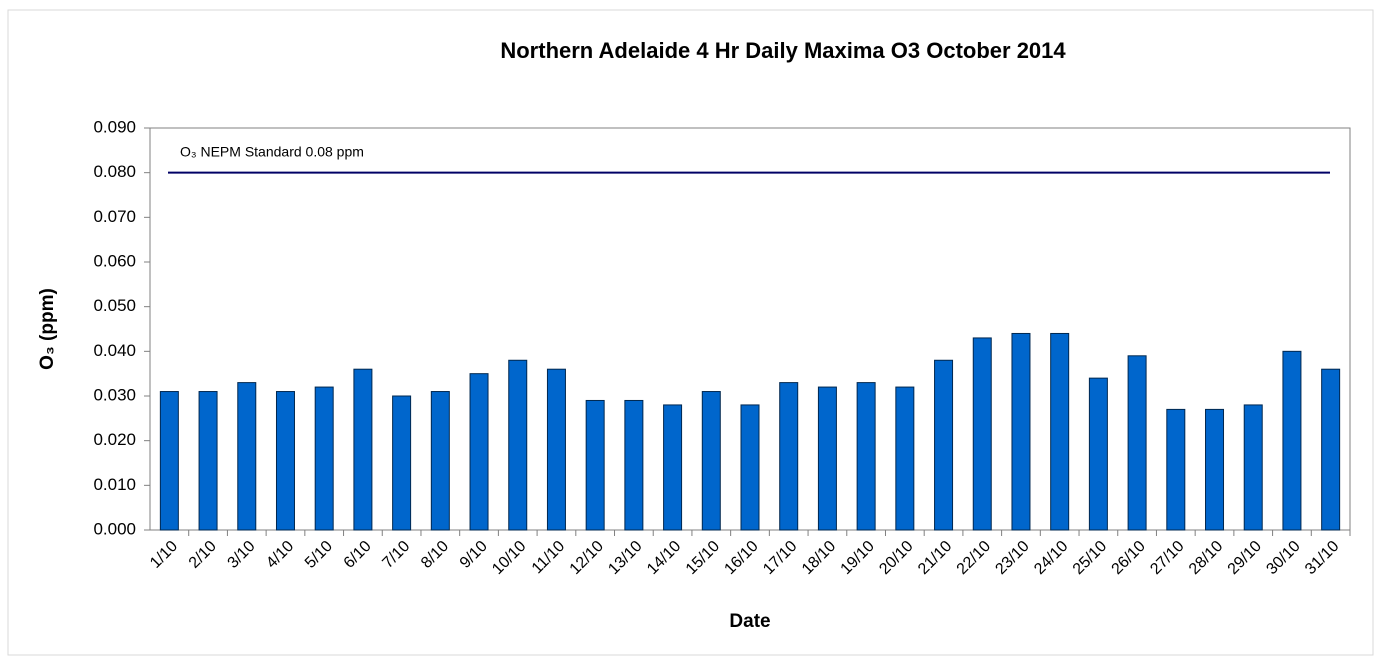 This screenshot has width=1381, height=662. What do you see at coordinates (114, 260) in the screenshot?
I see `y-tick-label: 0.060` at bounding box center [114, 260].